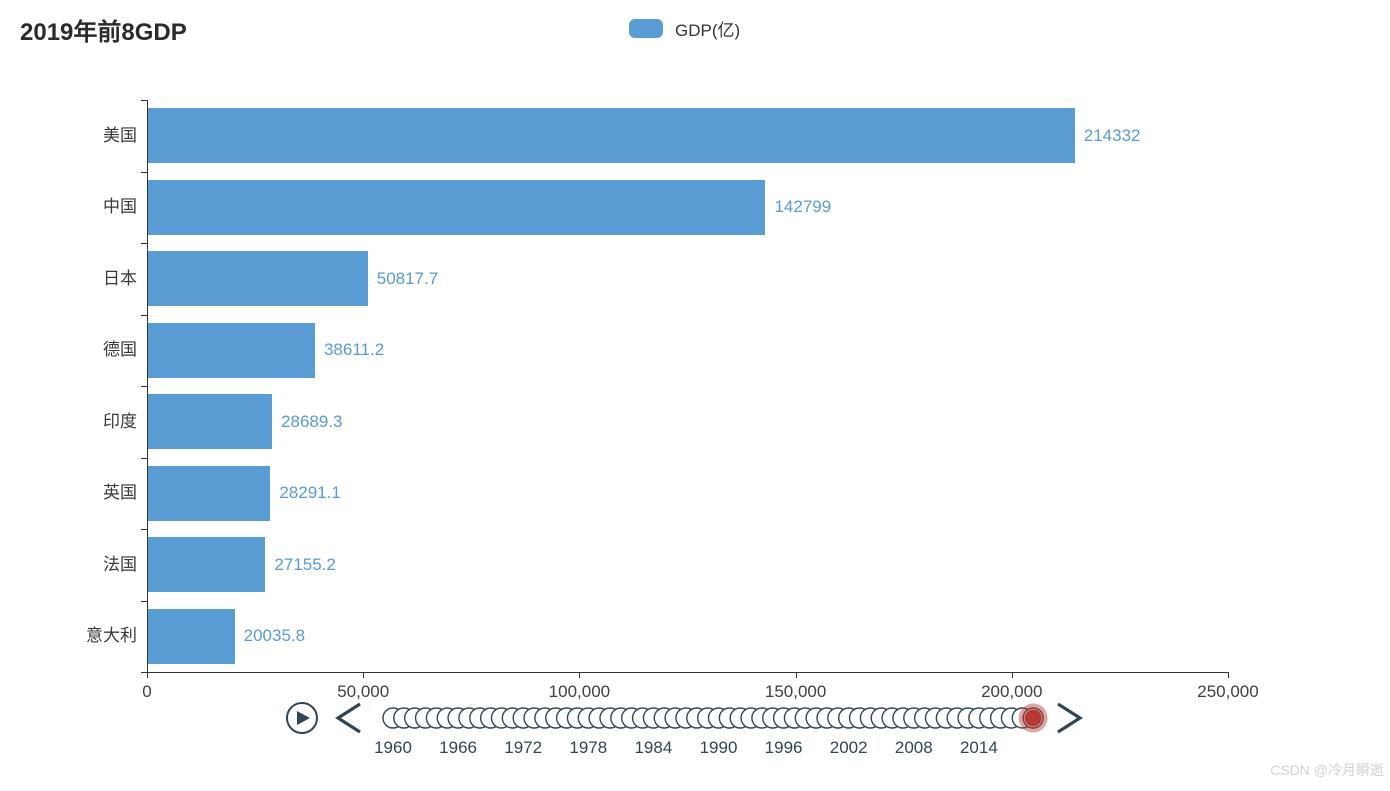  I want to click on y-axis-line, so click(147, 386).